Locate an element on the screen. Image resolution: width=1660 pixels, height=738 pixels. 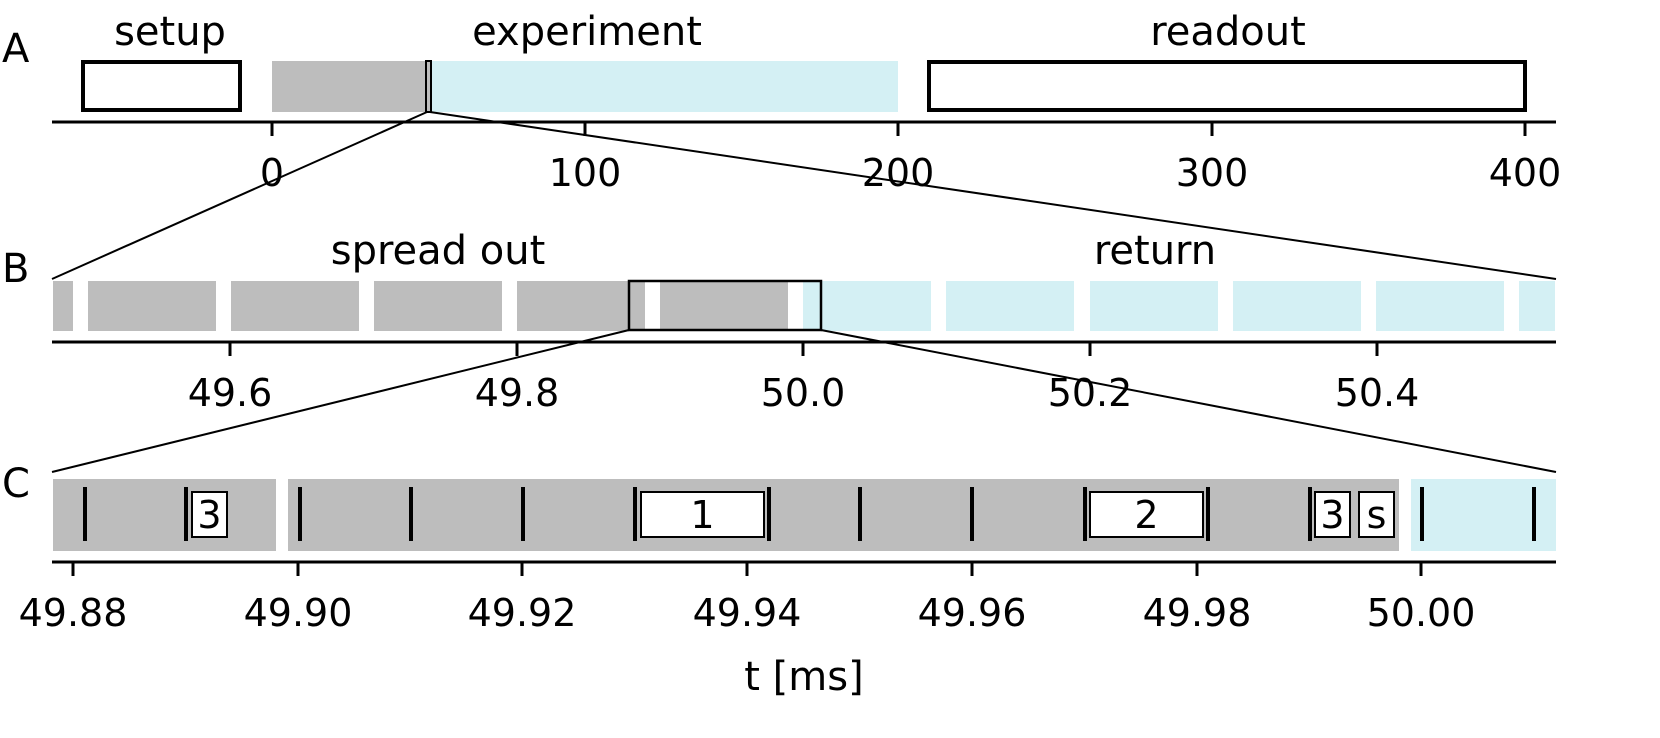
readout-label: readout is located at coordinates (1228, 32).